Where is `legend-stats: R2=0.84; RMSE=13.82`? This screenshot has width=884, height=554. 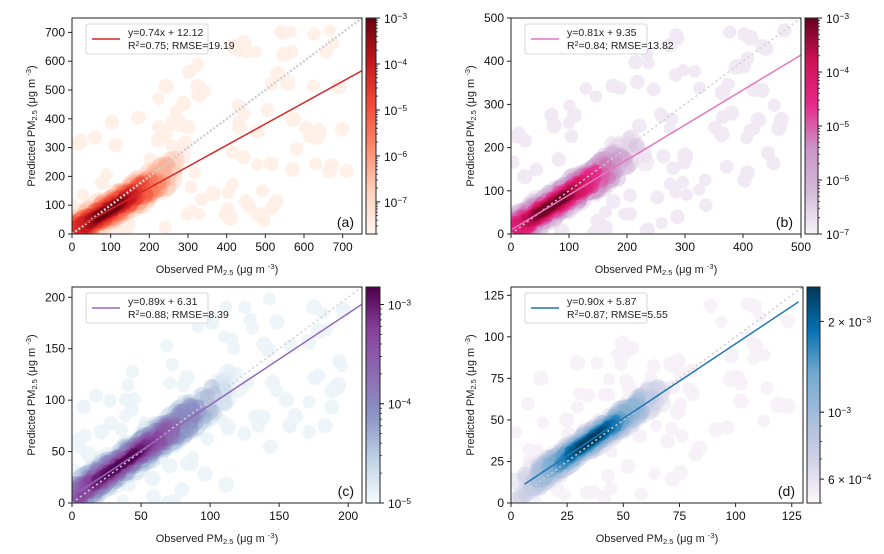 legend-stats: R2=0.84; RMSE=13.82 is located at coordinates (620, 46).